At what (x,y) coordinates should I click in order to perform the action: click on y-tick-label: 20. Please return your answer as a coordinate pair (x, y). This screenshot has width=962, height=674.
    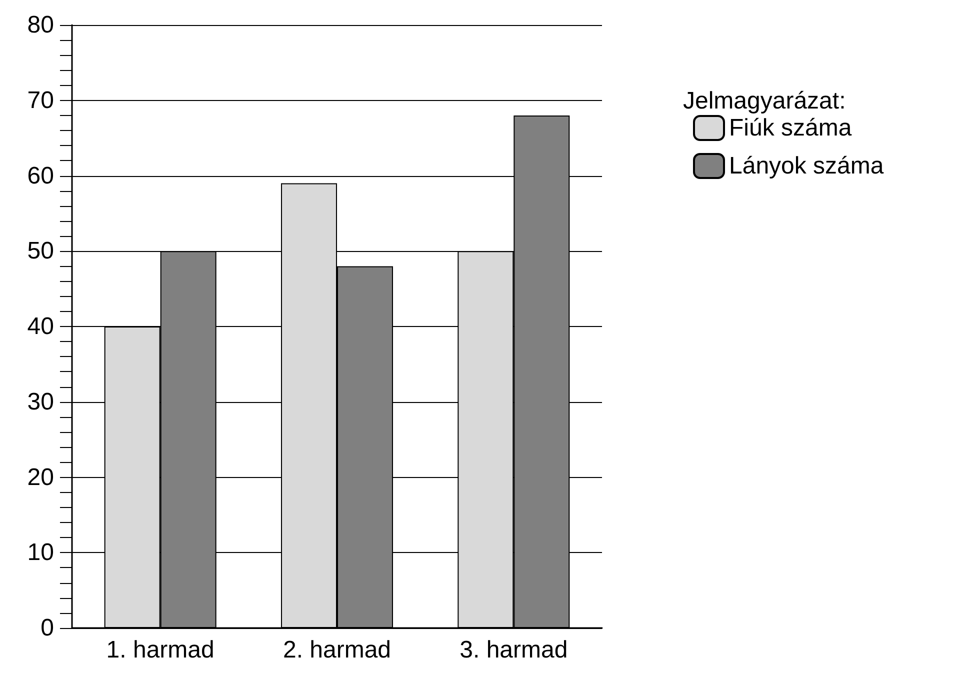
    Looking at the image, I should click on (40, 477).